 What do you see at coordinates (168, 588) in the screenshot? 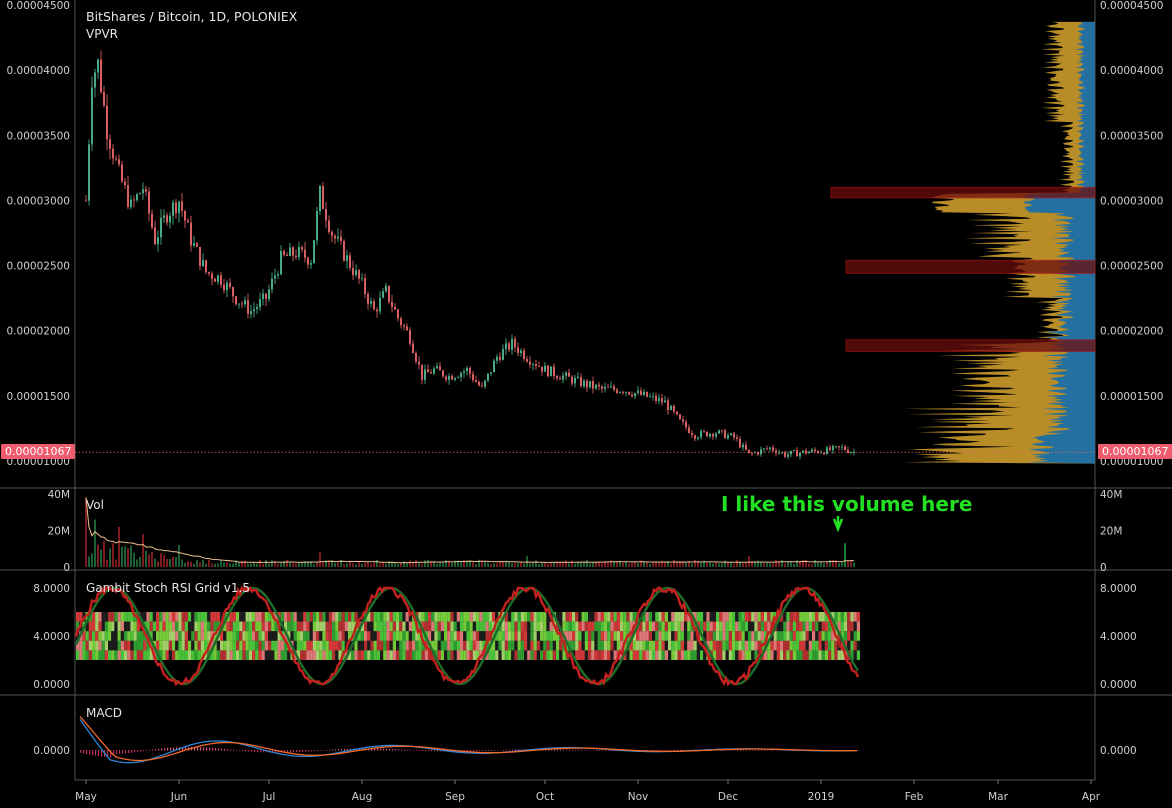
I see `stoch-rsi-pane-title: Gambit Stoch RSI Grid v1.5` at bounding box center [168, 588].